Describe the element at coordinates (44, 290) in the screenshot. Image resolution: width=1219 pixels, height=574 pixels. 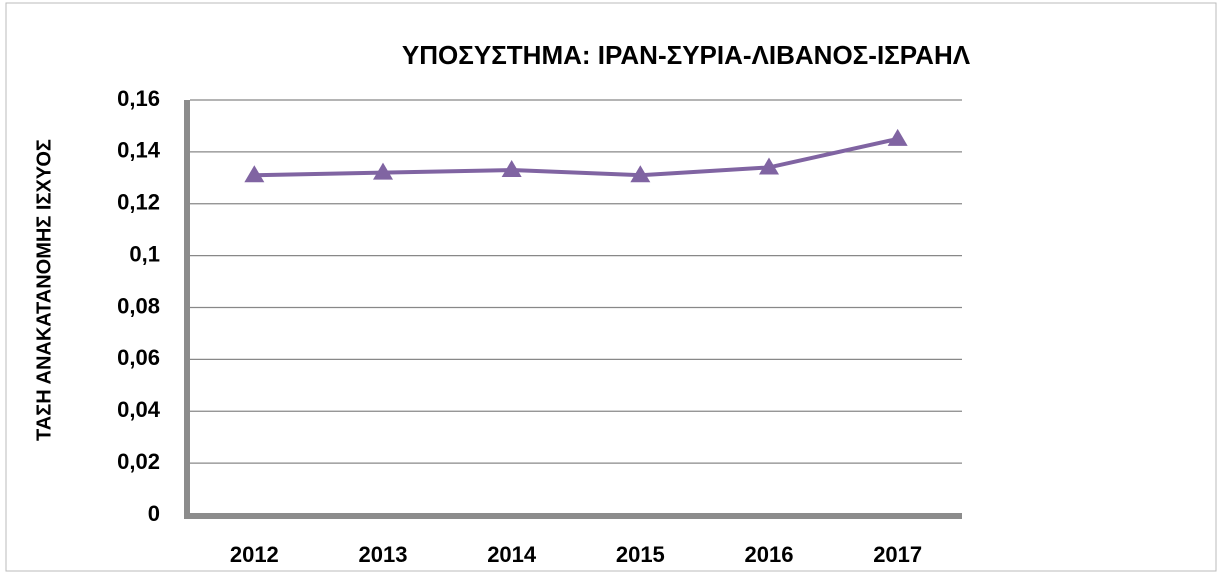
I see `y-axis-label: ΤΑΣΗ ΑΝΑΚΑΤΑΝΟΜΗΣ ΙΣΧΥΟΣ` at that location.